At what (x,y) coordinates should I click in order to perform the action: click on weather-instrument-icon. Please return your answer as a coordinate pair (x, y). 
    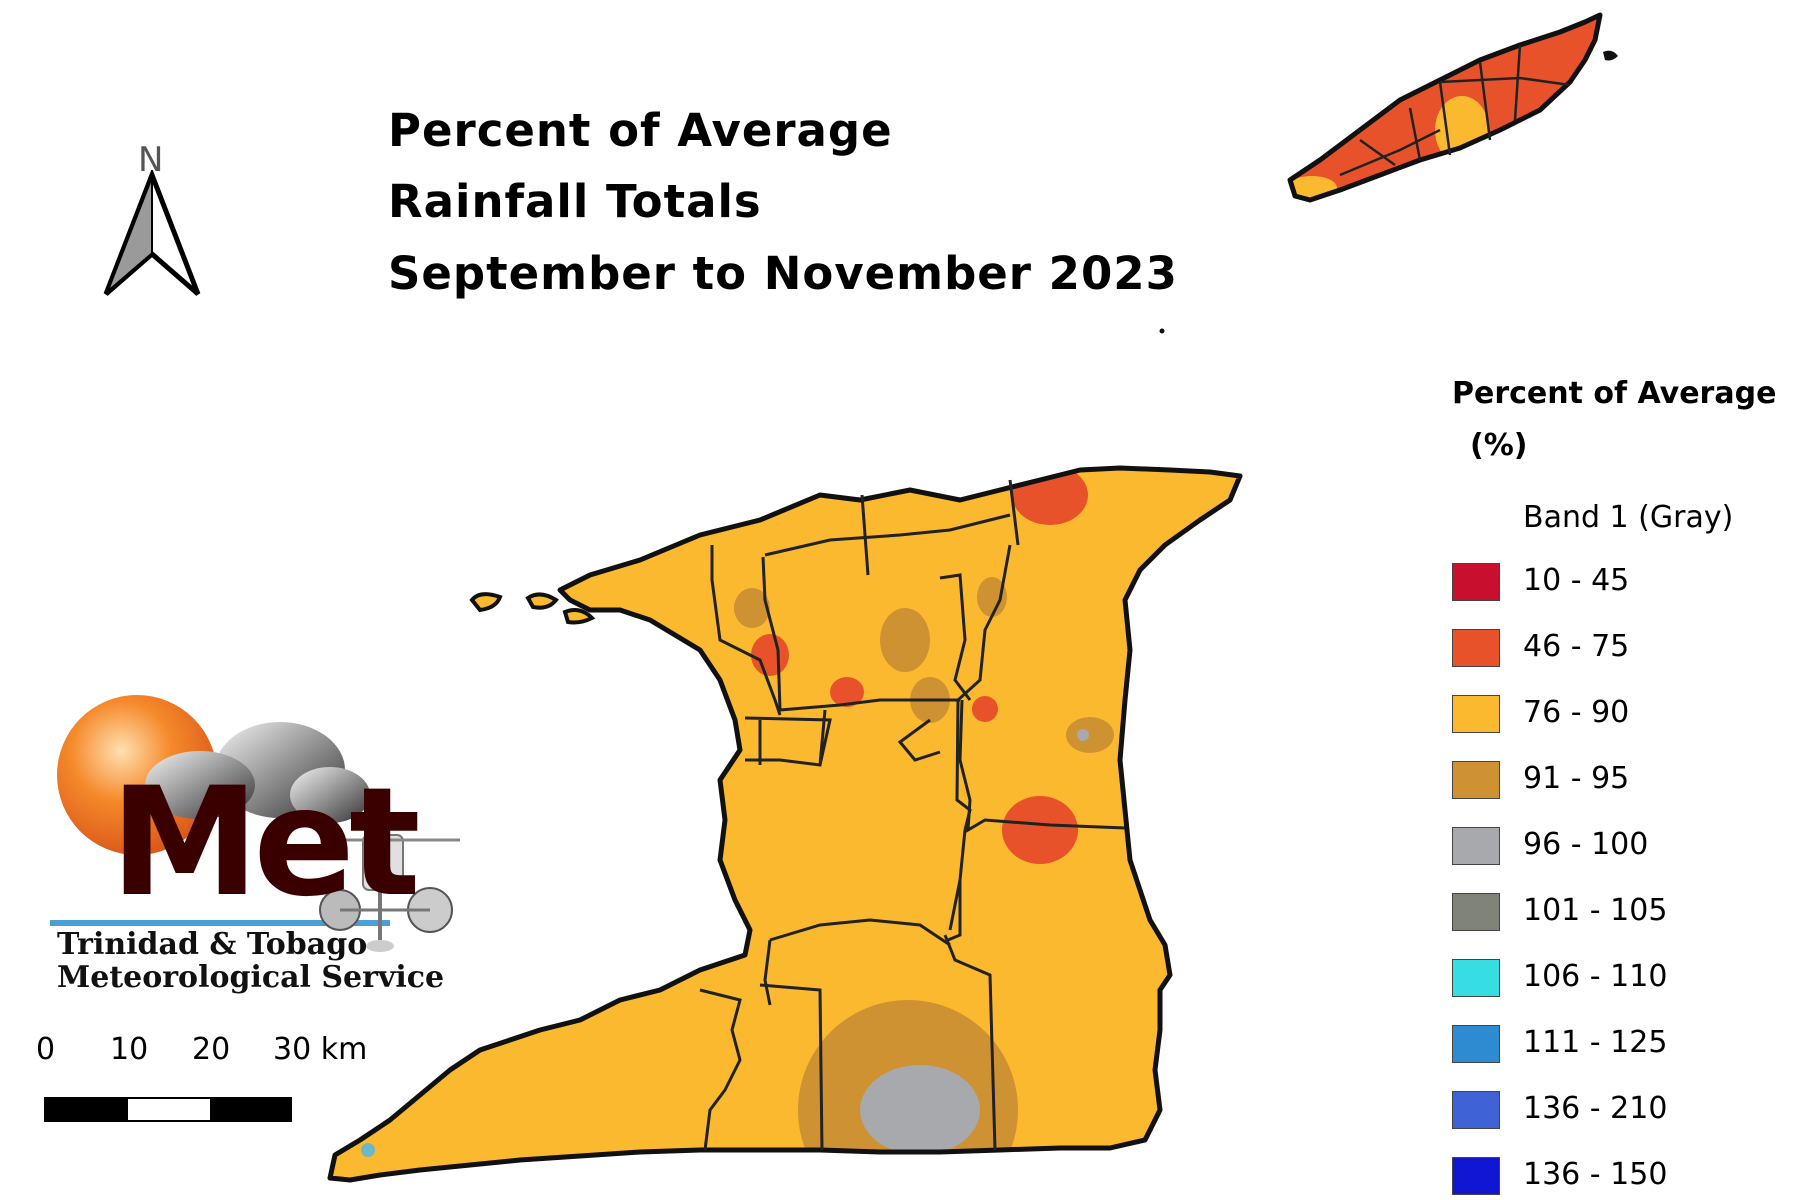
    Looking at the image, I should click on (389, 893).